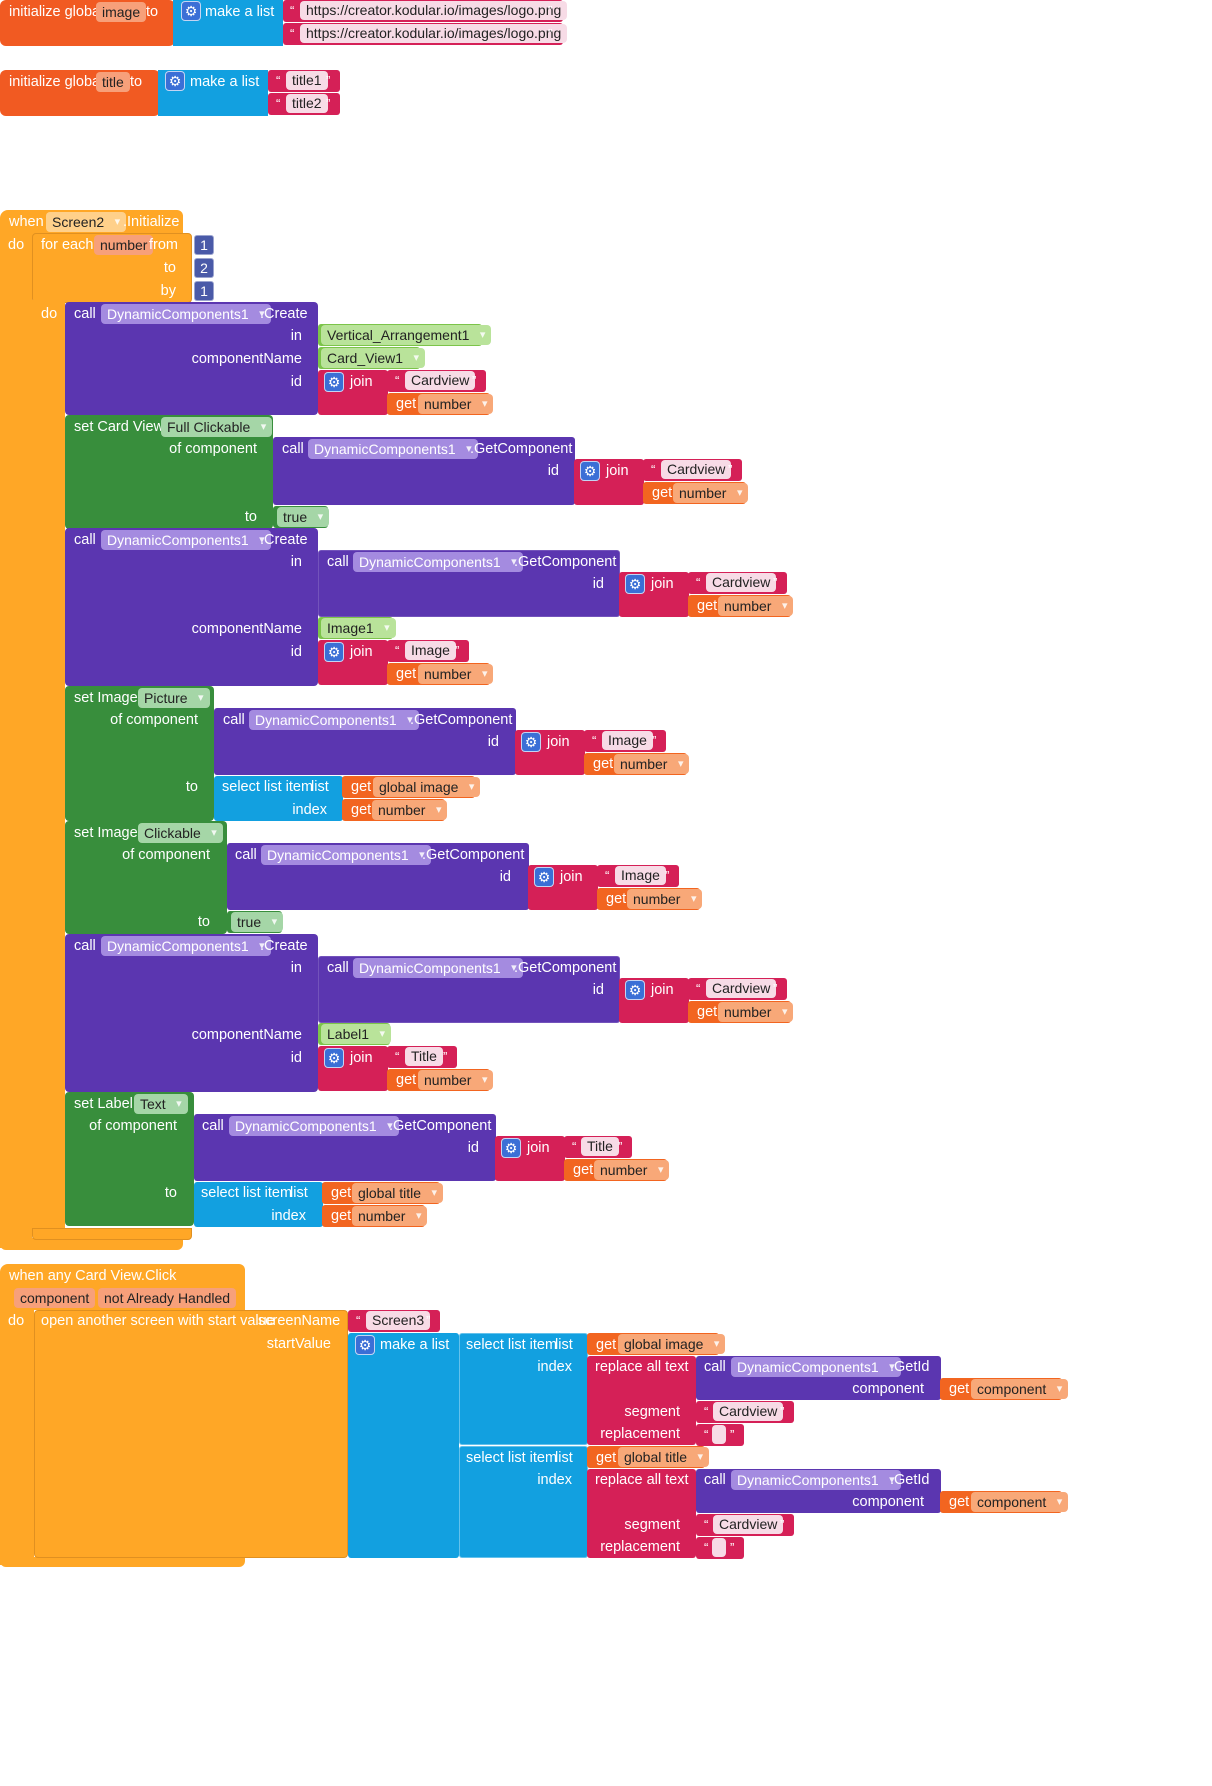 Image resolution: width=1212 pixels, height=1786 pixels. Describe the element at coordinates (161, 1104) in the screenshot. I see `property-dropdown: Text` at that location.